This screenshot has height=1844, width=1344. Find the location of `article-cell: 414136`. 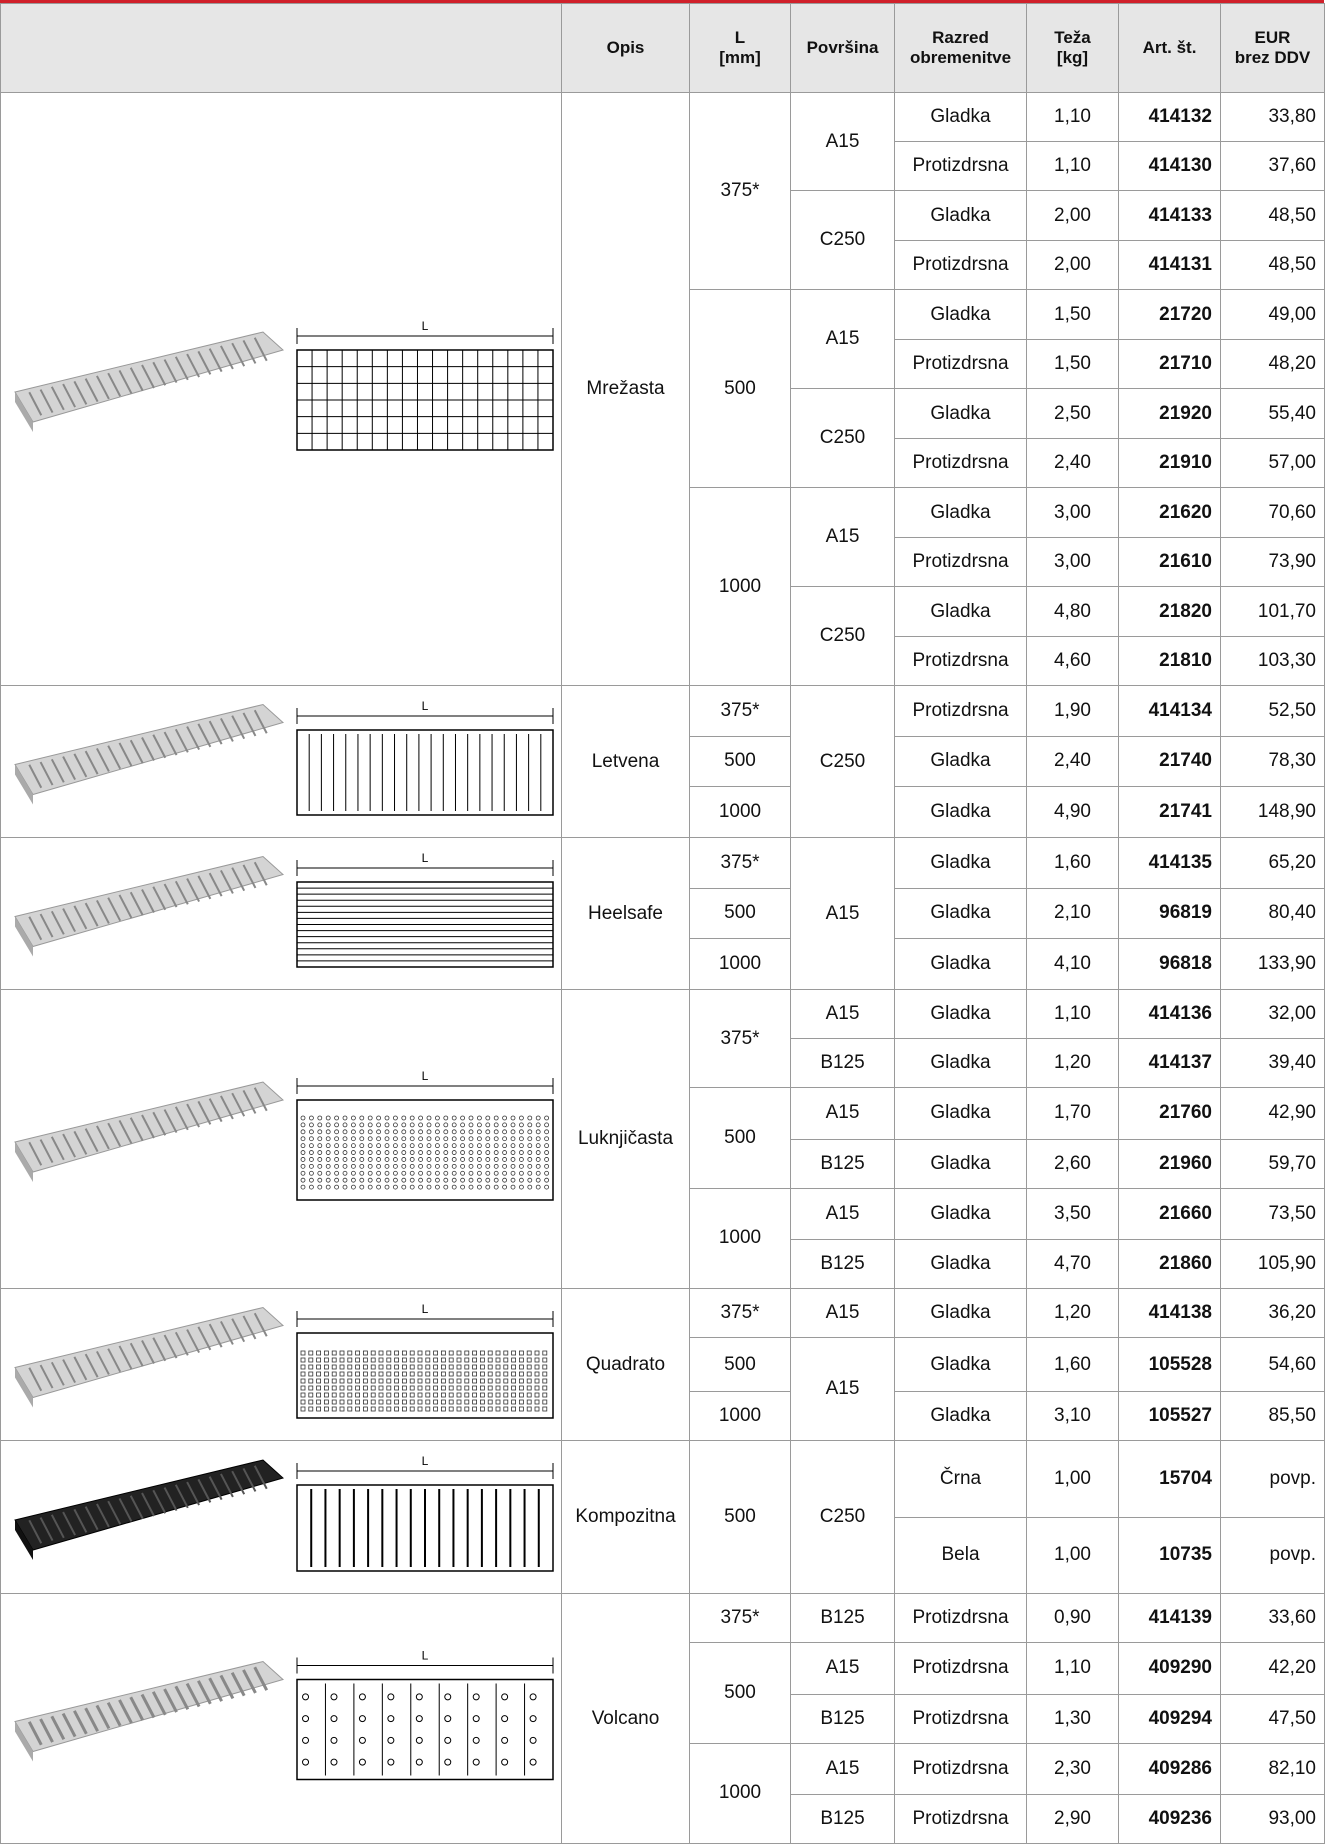

article-cell: 414136 is located at coordinates (1169, 1014).